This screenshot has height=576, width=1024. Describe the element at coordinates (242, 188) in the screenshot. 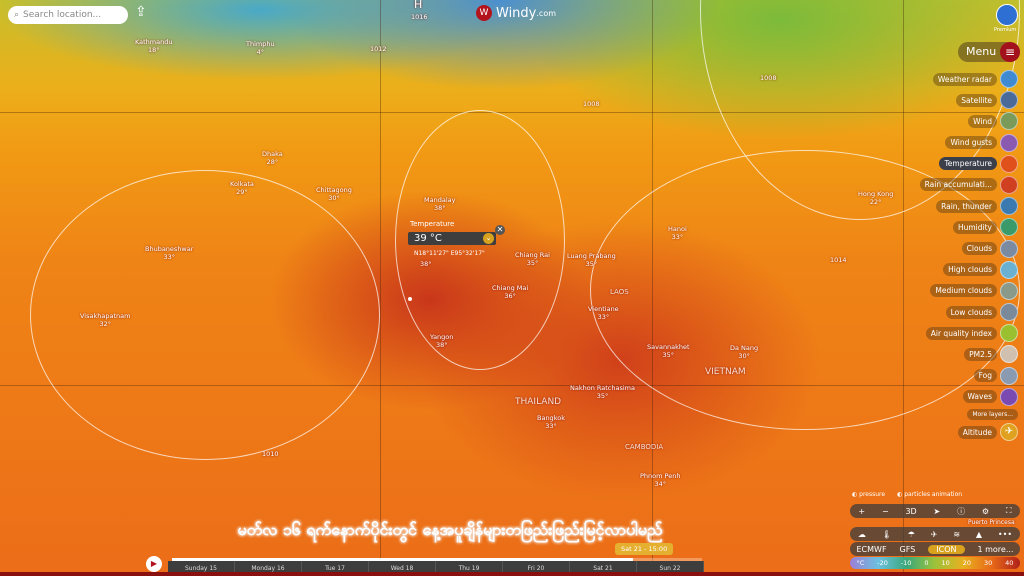

I see `city-label: Kolkata 29°` at that location.